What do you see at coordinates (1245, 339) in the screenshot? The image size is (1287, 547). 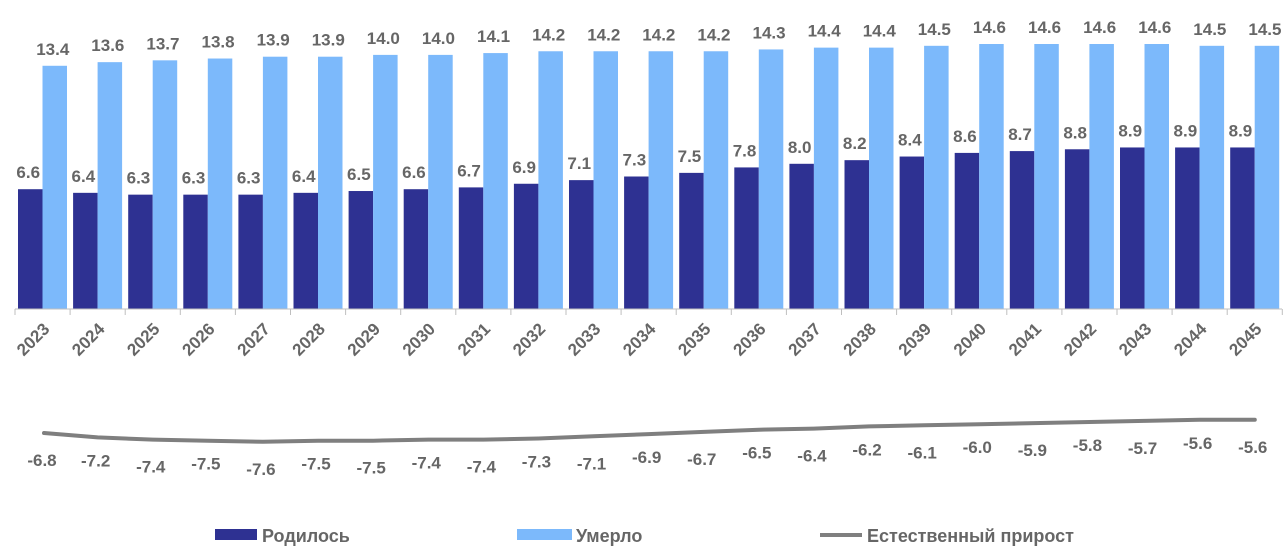 I see `x-tick-label: 2045` at bounding box center [1245, 339].